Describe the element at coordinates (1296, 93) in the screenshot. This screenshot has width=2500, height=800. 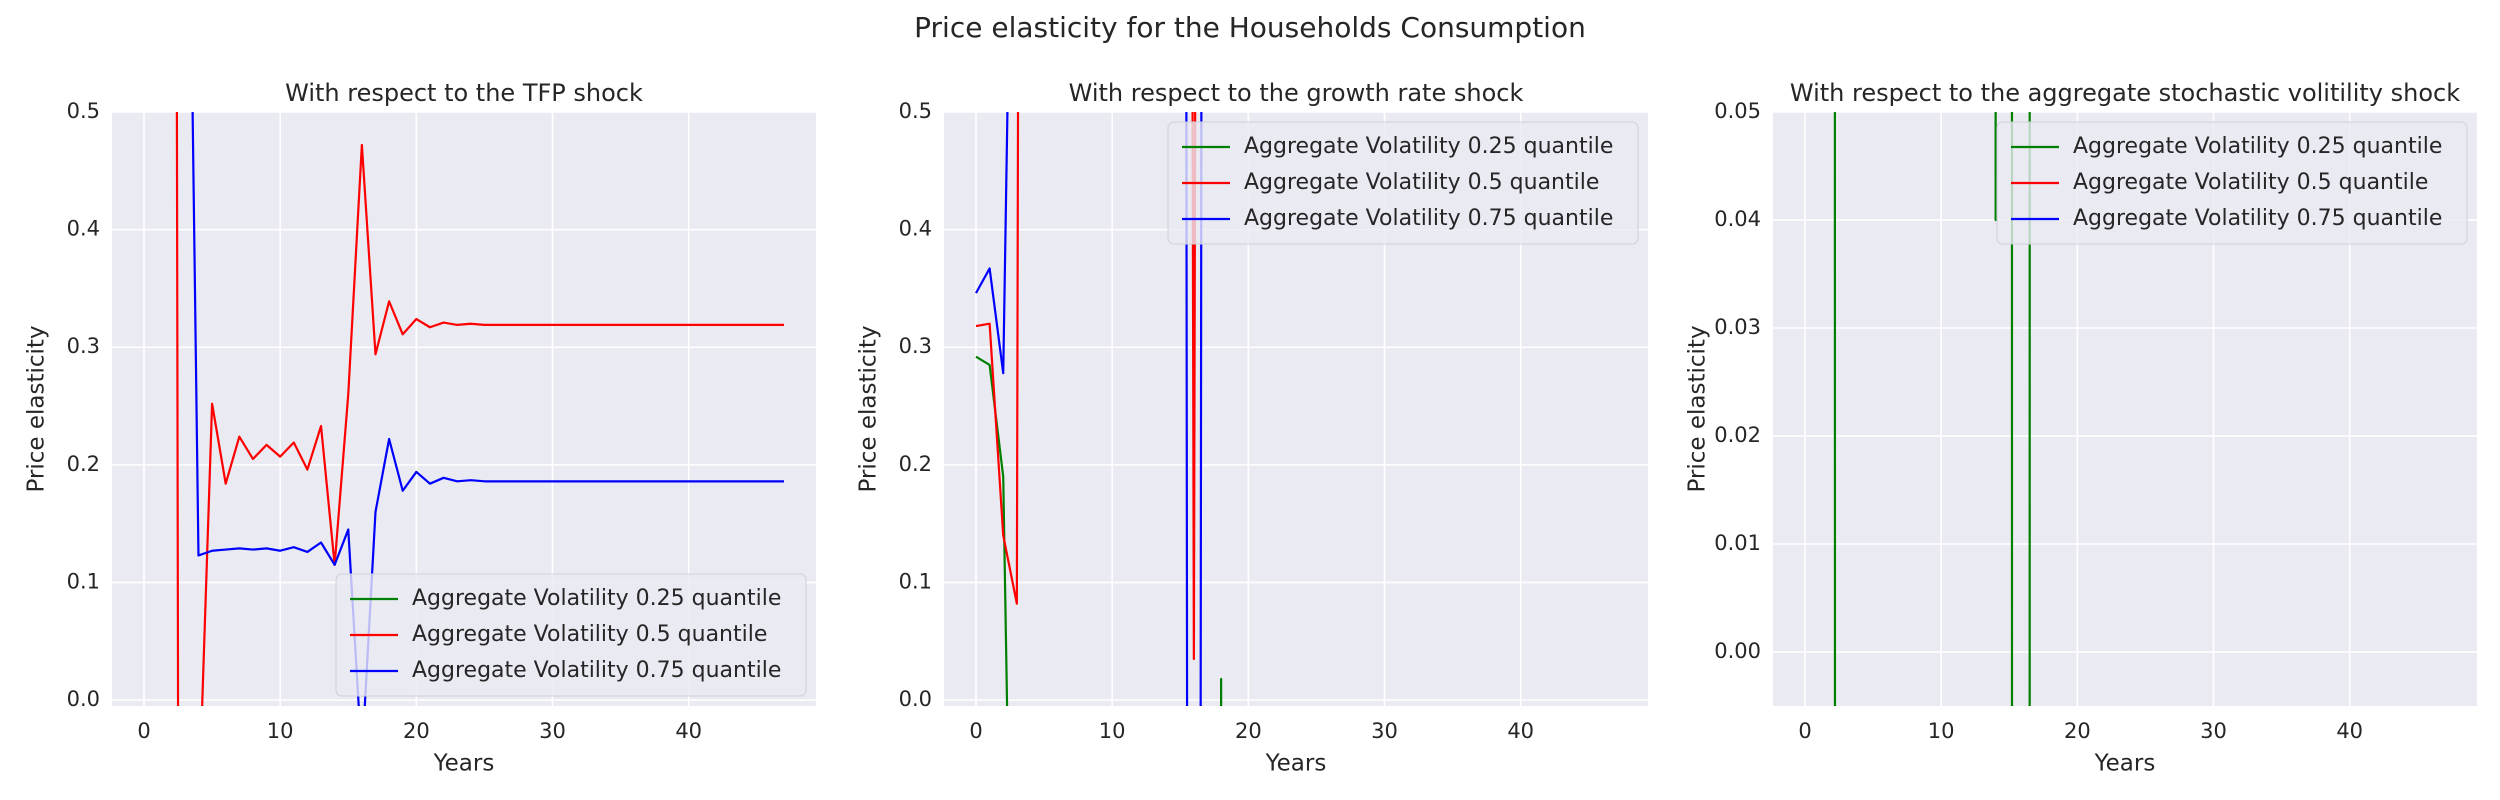
I see `subplot-title: With respect to the growth rate shock` at that location.